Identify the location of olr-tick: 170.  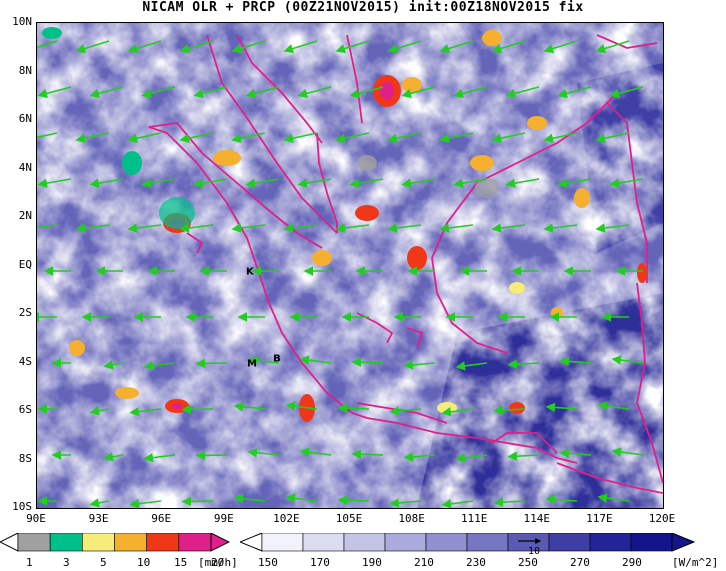
(320, 562).